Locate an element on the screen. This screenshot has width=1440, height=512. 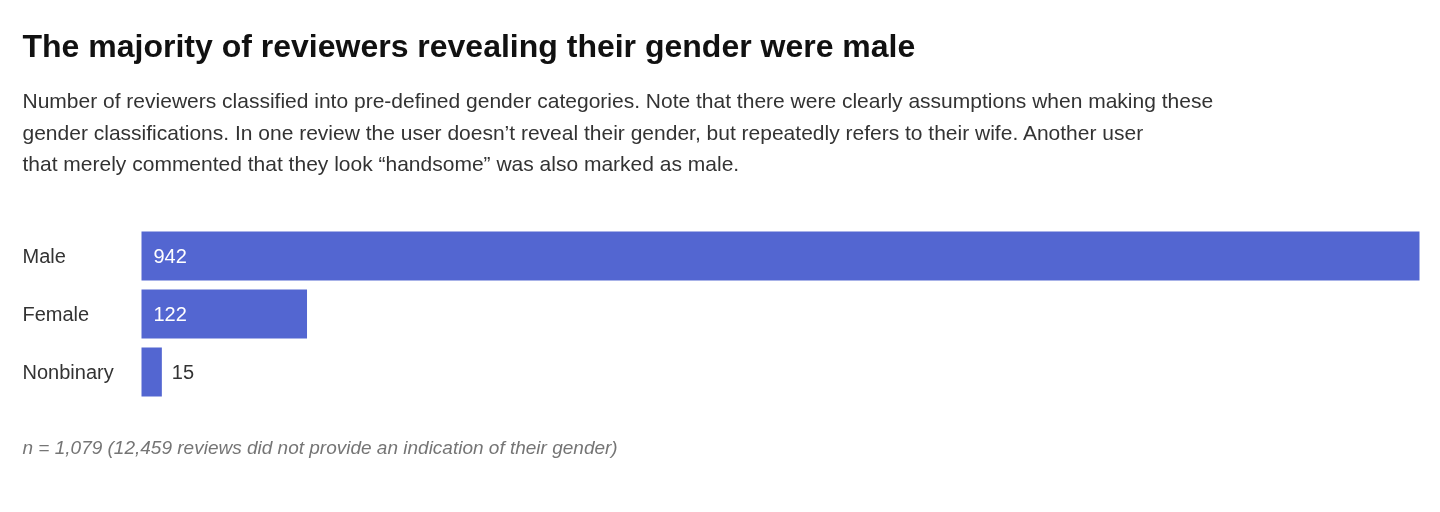
data-label: 942 is located at coordinates (170, 256).